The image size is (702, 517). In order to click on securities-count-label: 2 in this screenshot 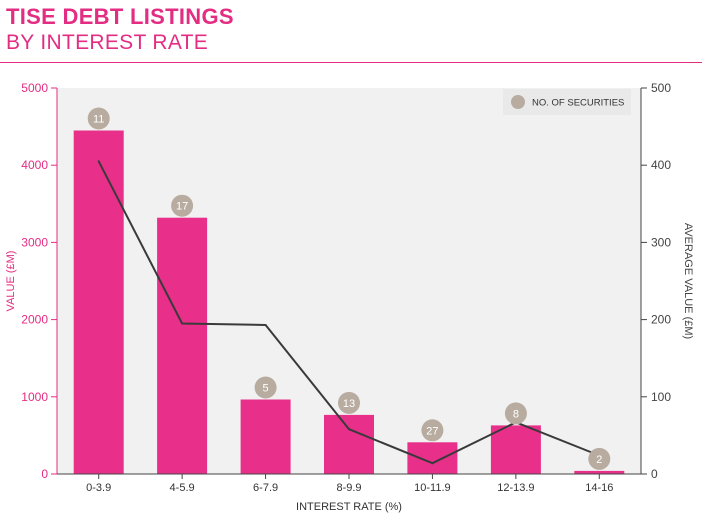, I will do `click(599, 460)`.